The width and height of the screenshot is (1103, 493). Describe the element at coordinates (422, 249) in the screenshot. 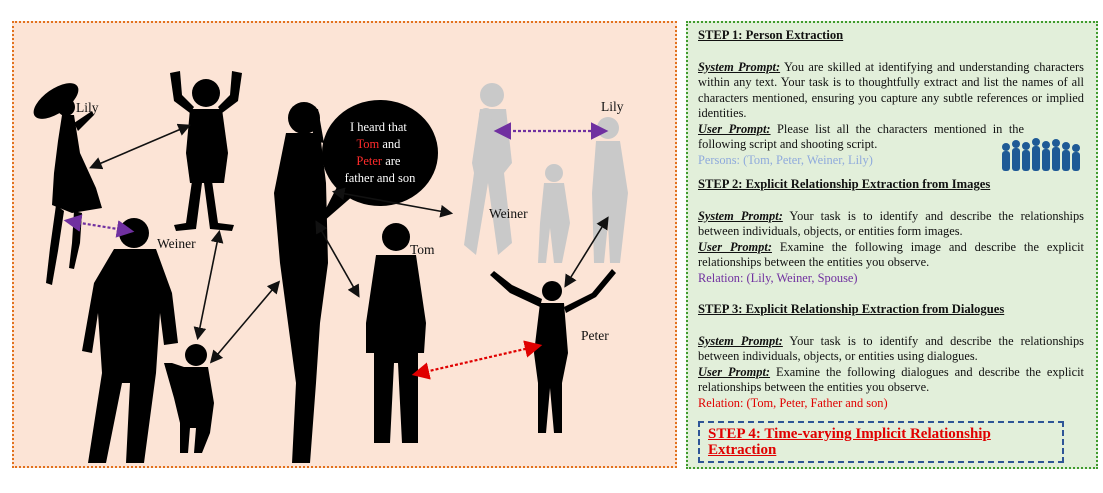

I see `label-tom: Tom` at that location.